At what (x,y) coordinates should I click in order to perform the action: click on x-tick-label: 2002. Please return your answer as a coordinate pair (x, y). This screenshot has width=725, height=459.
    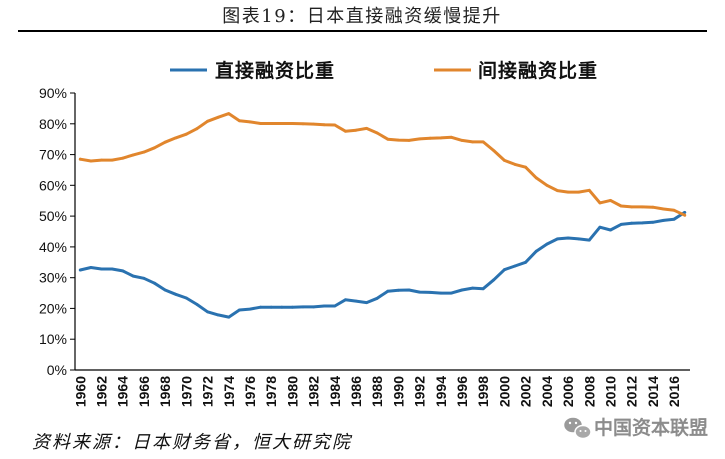
    Looking at the image, I should click on (526, 391).